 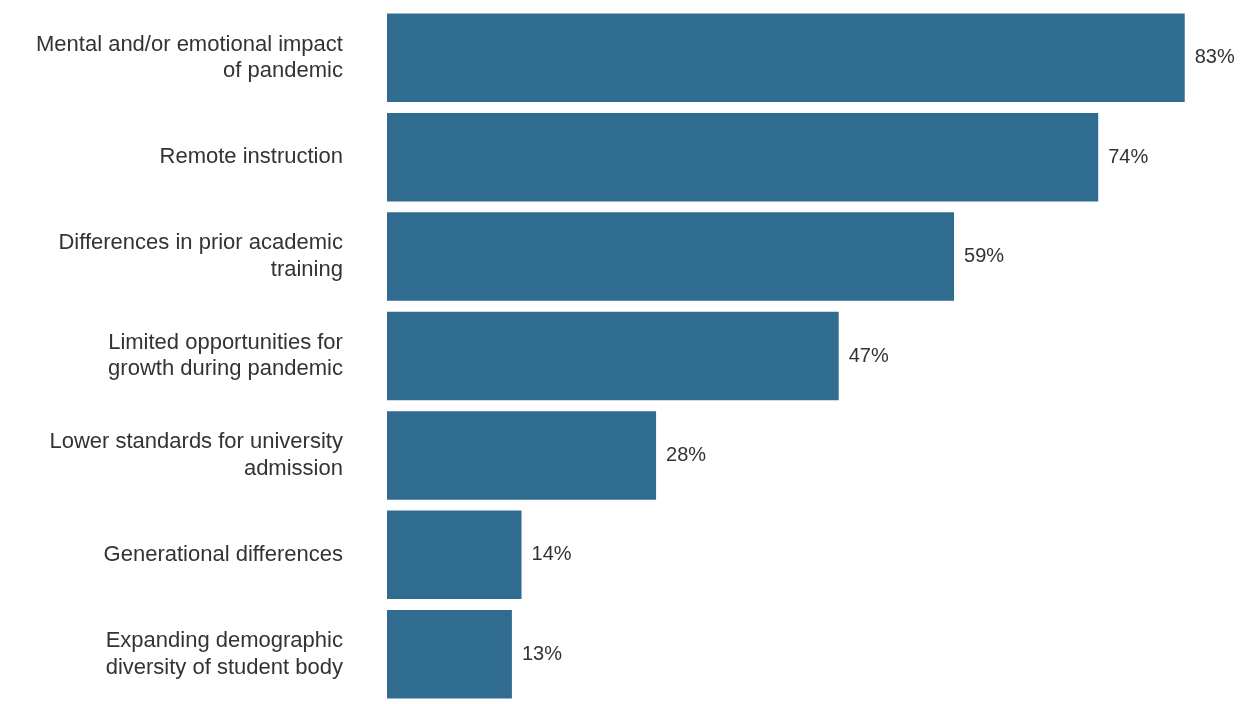 I want to click on data-label: 47%, so click(x=868, y=354).